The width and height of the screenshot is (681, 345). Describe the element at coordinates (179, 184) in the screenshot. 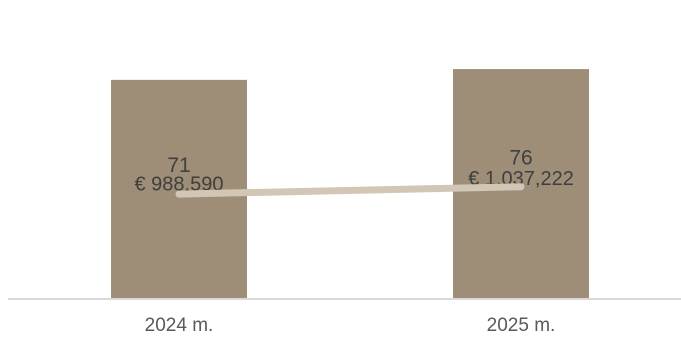

I see `bar-value-label-0: € 988,590` at that location.